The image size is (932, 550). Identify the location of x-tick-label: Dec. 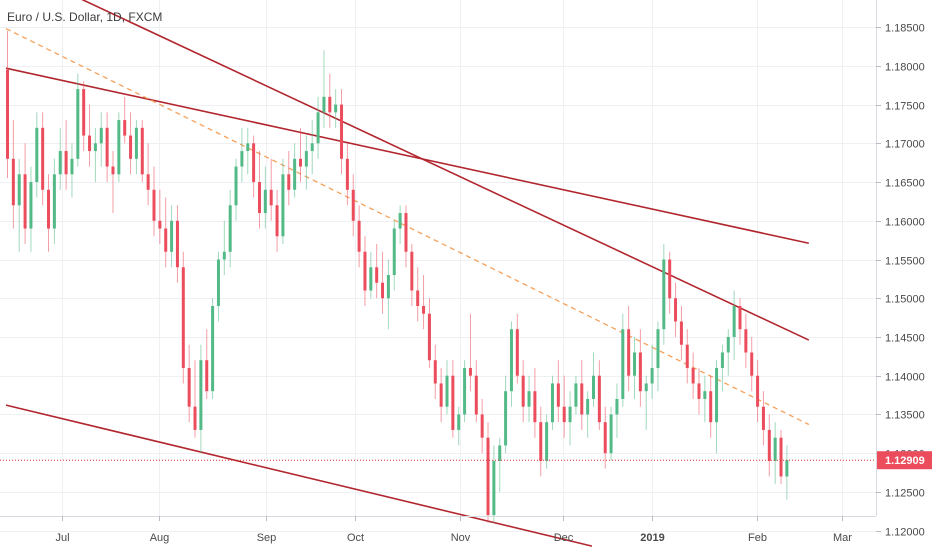
(564, 538).